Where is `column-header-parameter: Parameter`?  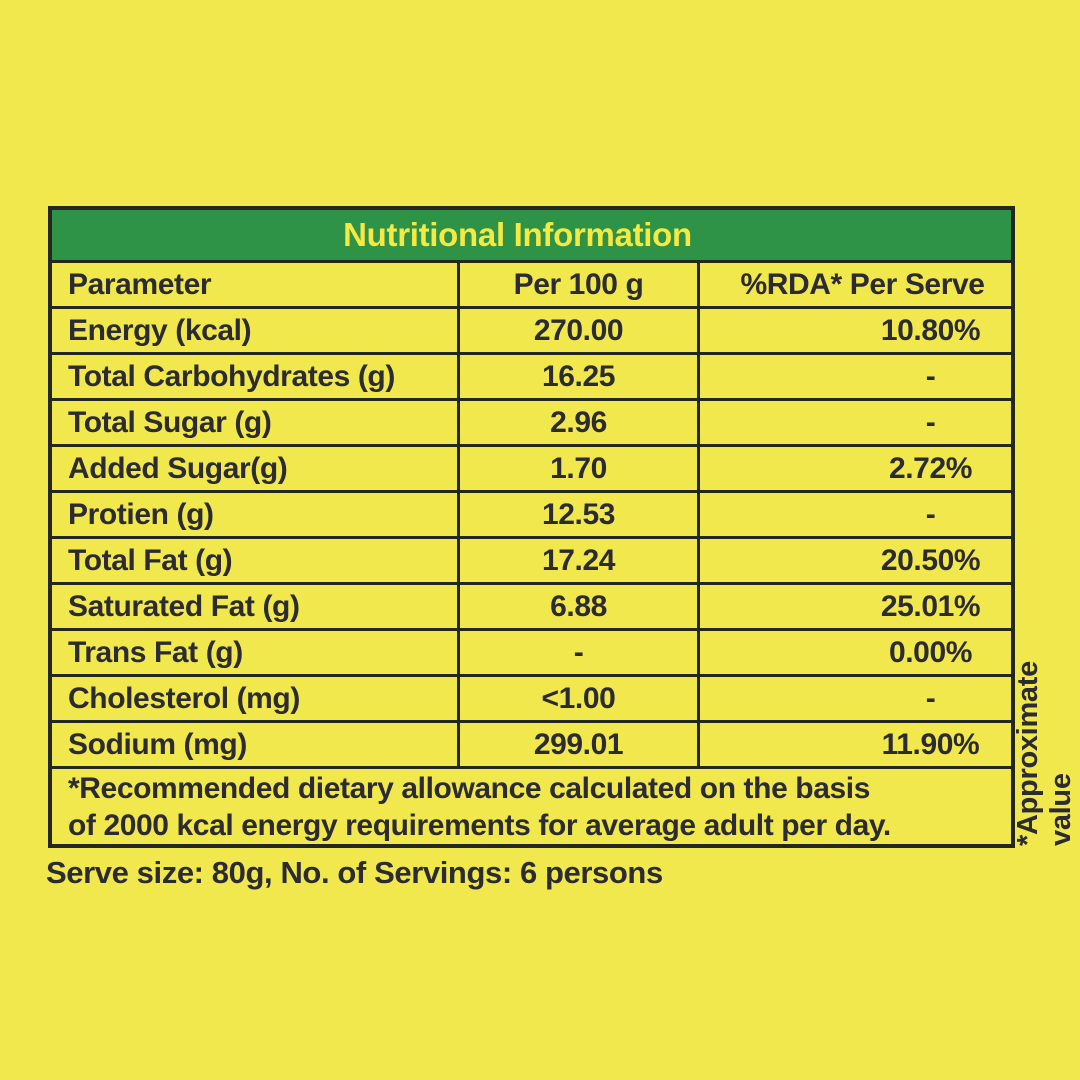 column-header-parameter: Parameter is located at coordinates (256, 284).